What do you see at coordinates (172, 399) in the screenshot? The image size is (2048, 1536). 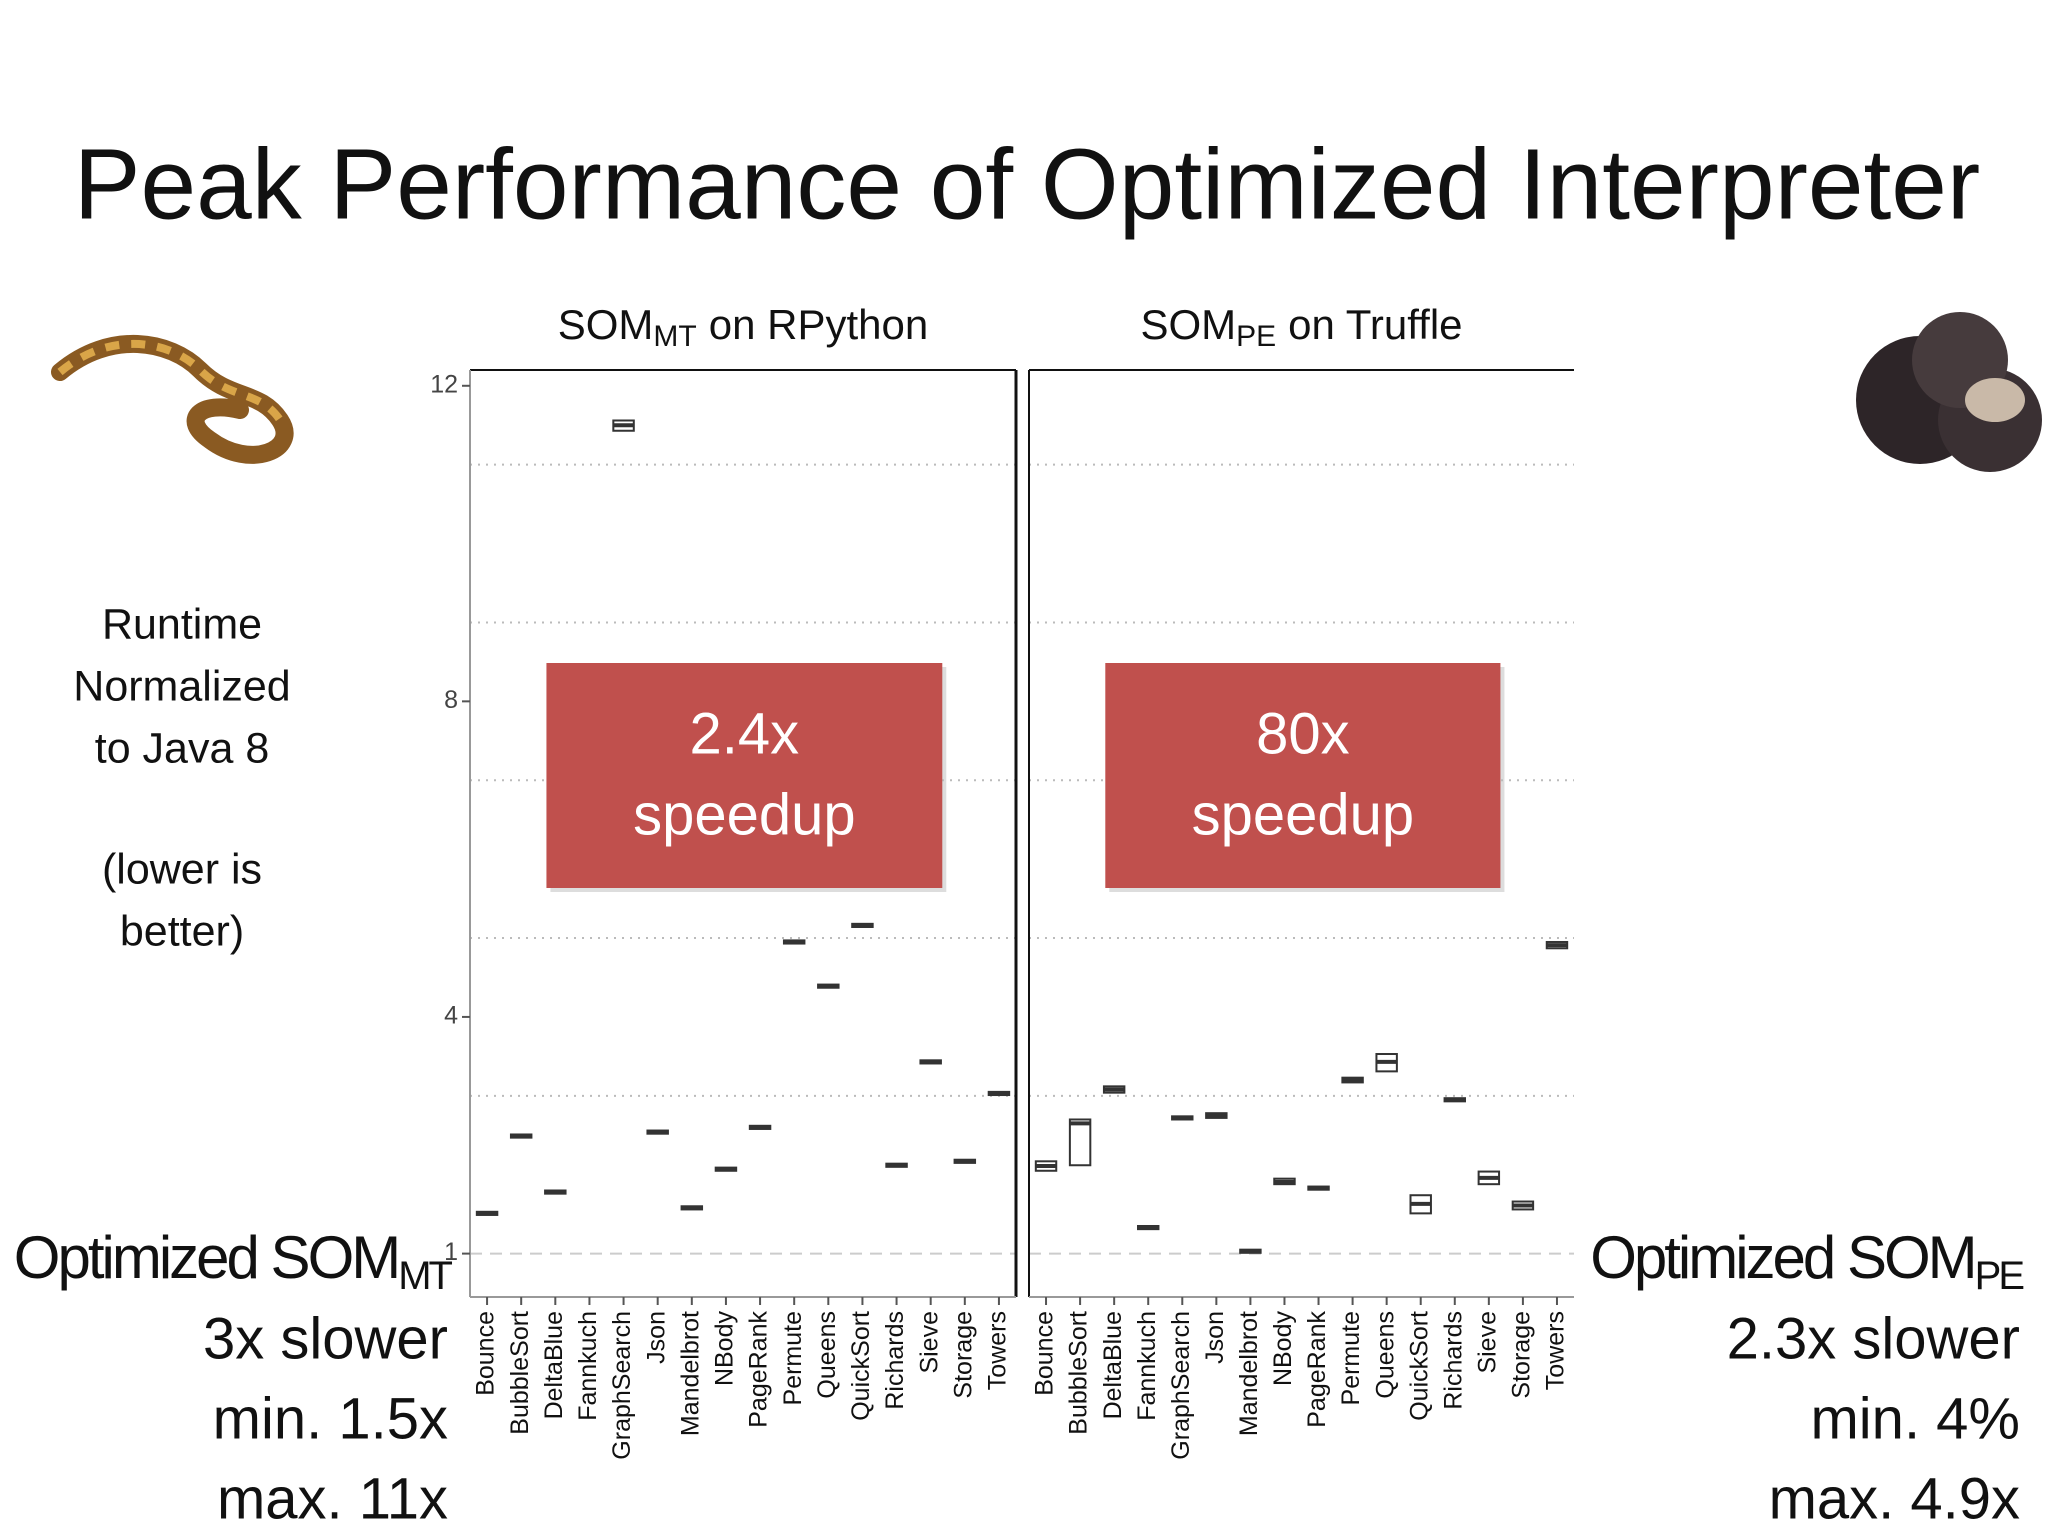 I see `snake-image` at bounding box center [172, 399].